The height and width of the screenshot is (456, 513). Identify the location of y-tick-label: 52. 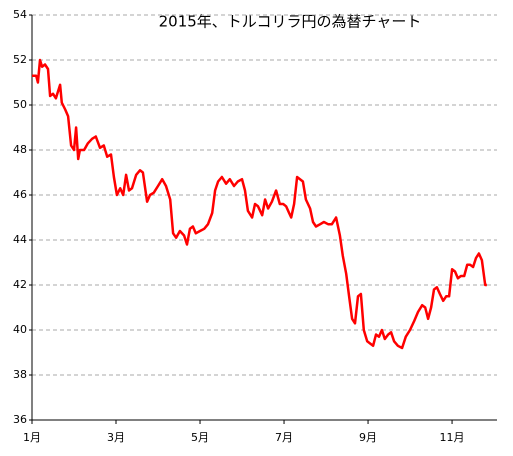
(20, 59).